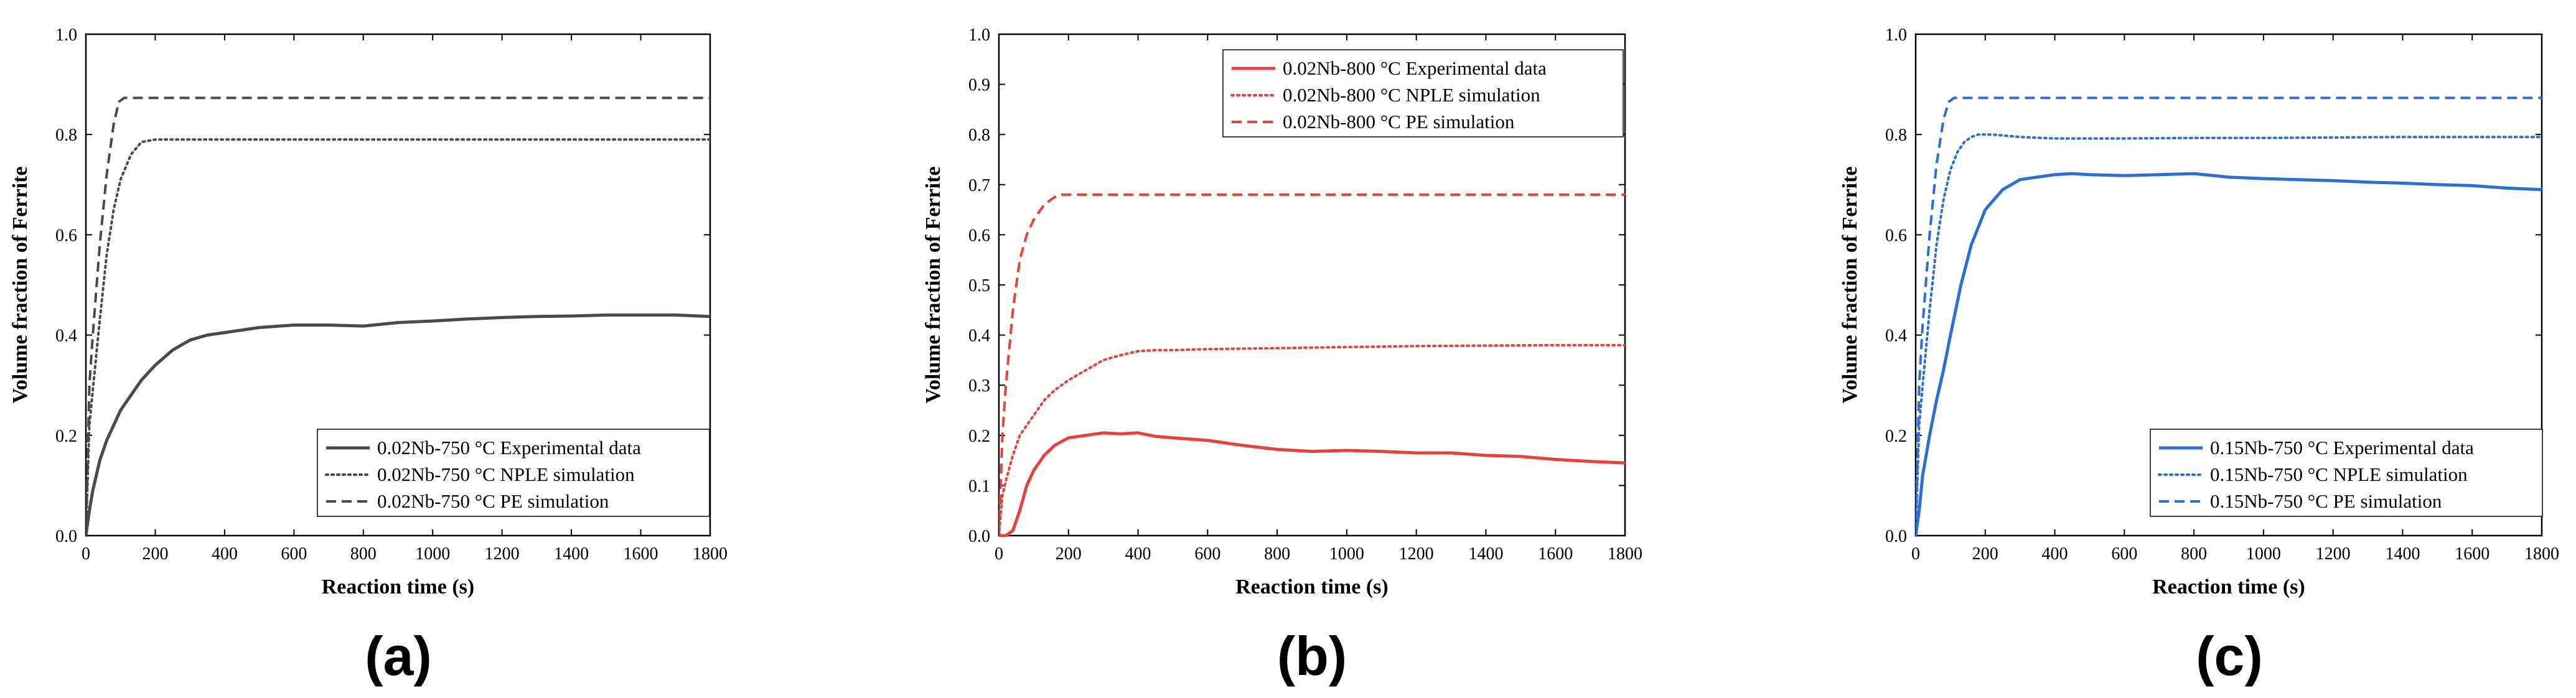 Image resolution: width=2576 pixels, height=698 pixels. Describe the element at coordinates (2229, 656) in the screenshot. I see `panel-label: (c)` at that location.